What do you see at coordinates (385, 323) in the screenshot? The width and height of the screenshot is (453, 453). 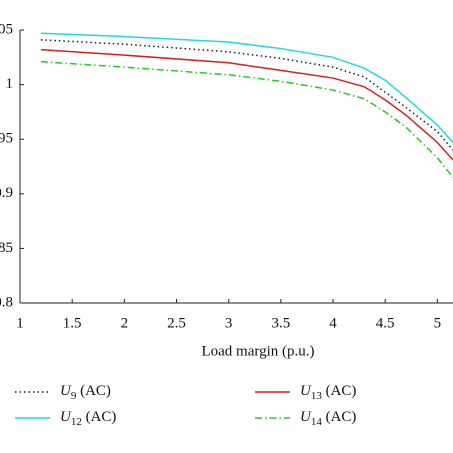 I see `x-tick-label: 4.5` at bounding box center [385, 323].